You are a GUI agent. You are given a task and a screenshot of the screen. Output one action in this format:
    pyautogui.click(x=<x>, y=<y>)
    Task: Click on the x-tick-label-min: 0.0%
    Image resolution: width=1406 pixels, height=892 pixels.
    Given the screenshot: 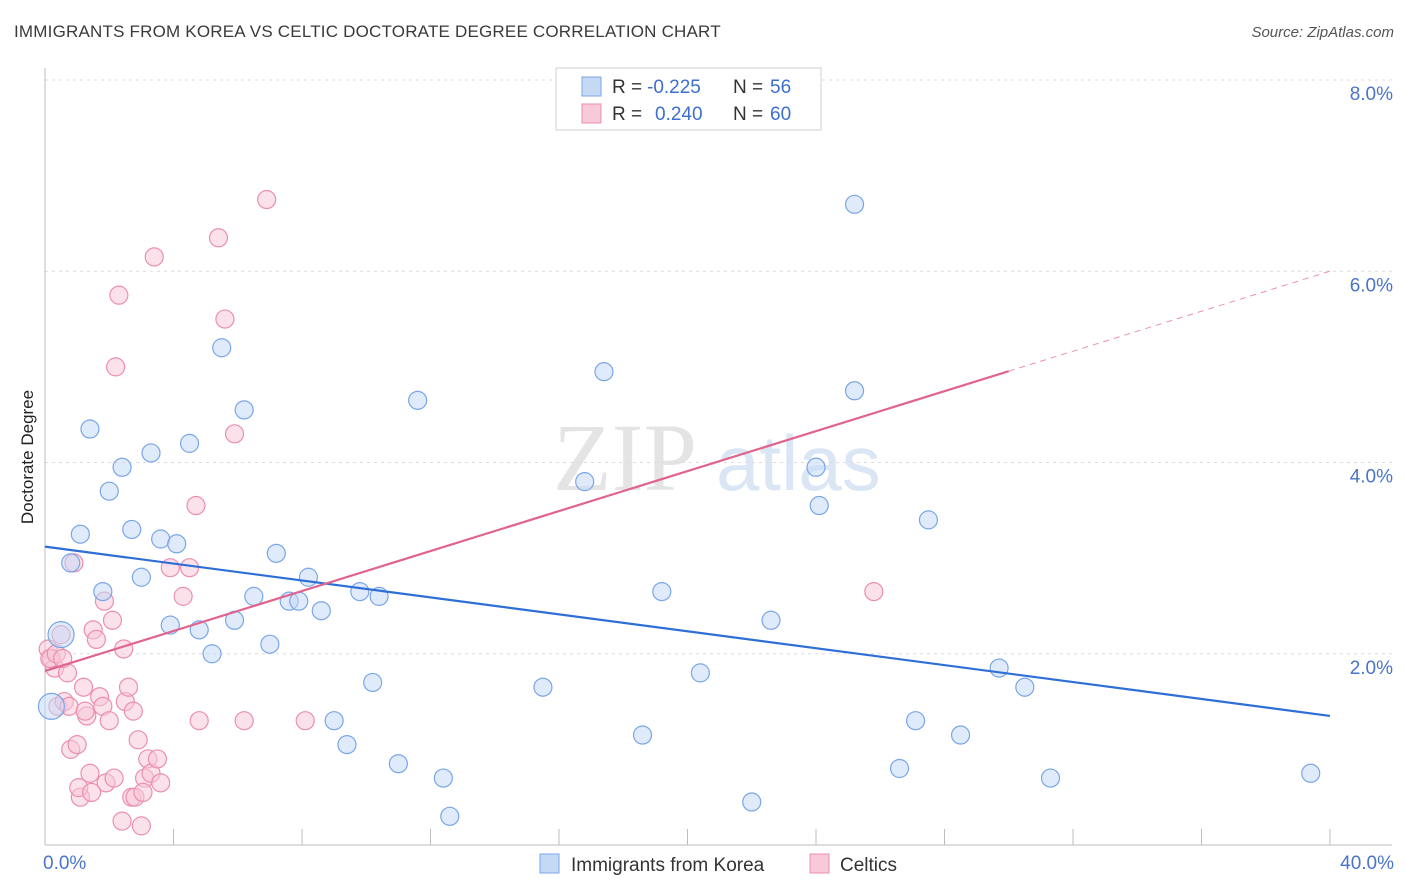 What is the action you would take?
    pyautogui.click(x=64, y=863)
    